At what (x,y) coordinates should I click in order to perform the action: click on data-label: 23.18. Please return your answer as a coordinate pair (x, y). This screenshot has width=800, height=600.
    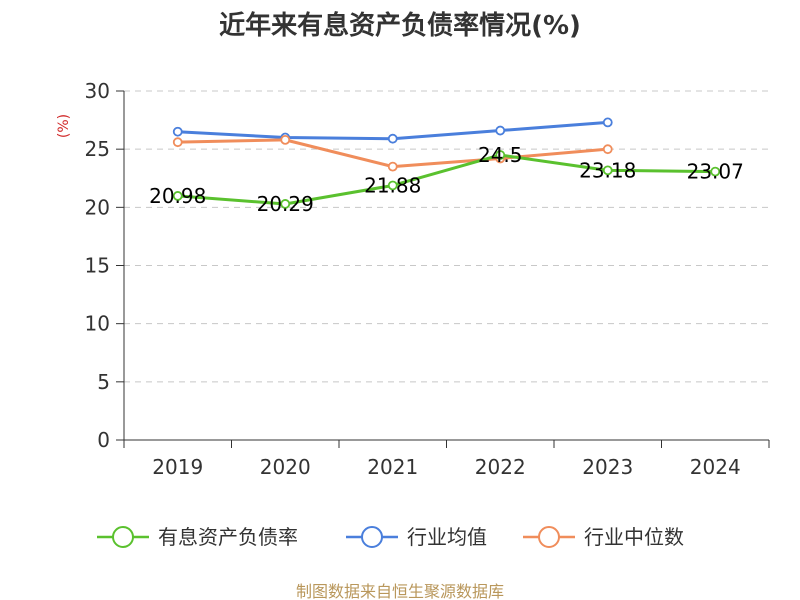
    Looking at the image, I should click on (607, 170).